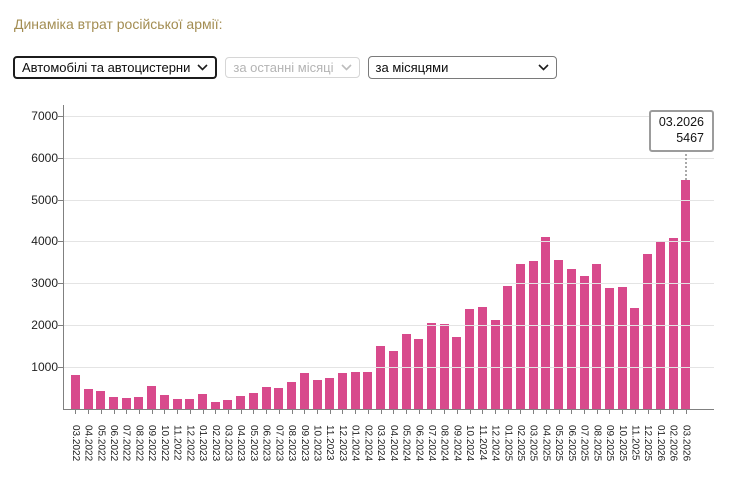 This screenshot has height=483, width=740. I want to click on x-axis-label: 11.2024, so click(482, 443).